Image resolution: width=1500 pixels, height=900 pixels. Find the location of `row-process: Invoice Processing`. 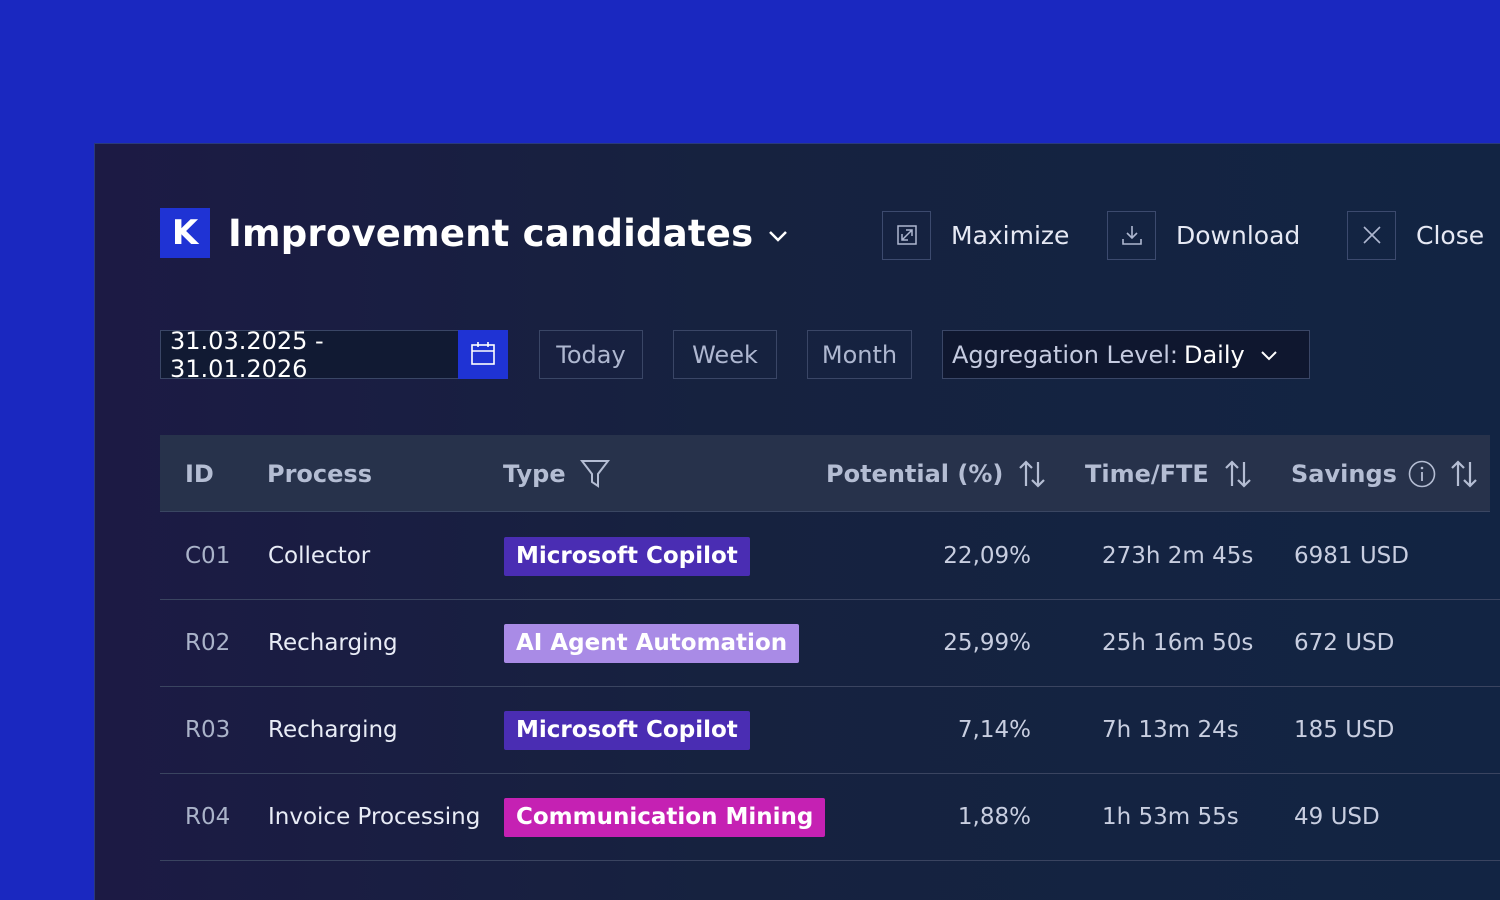

row-process: Invoice Processing is located at coordinates (374, 817).